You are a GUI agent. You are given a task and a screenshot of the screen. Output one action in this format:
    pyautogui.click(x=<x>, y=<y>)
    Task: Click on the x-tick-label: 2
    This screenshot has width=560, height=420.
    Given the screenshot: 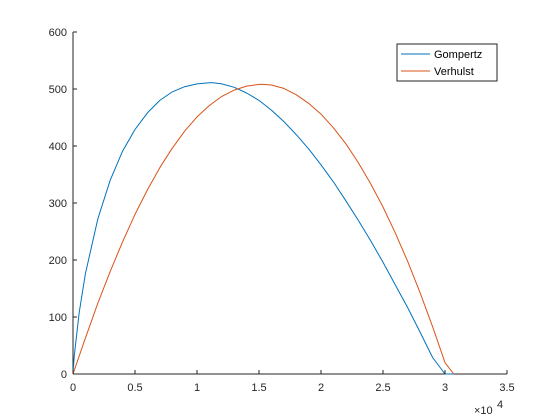 What is the action you would take?
    pyautogui.click(x=321, y=388)
    